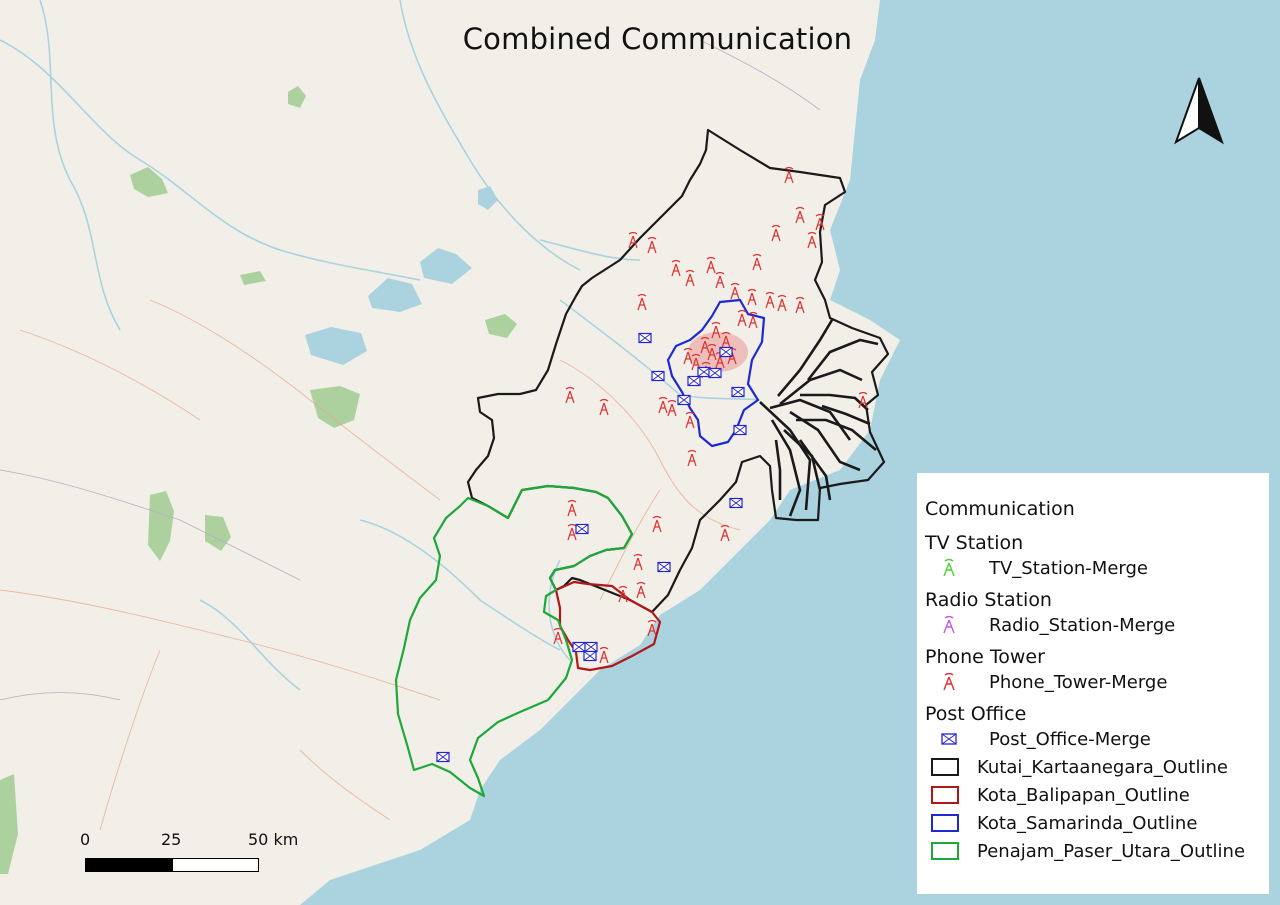 The height and width of the screenshot is (905, 1280). I want to click on scale-segment-black, so click(129, 865).